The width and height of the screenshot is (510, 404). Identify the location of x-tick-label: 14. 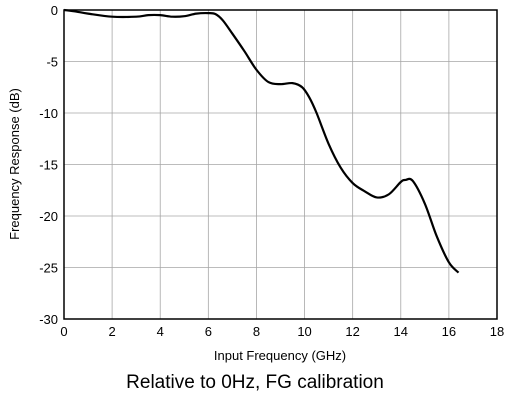
(401, 331).